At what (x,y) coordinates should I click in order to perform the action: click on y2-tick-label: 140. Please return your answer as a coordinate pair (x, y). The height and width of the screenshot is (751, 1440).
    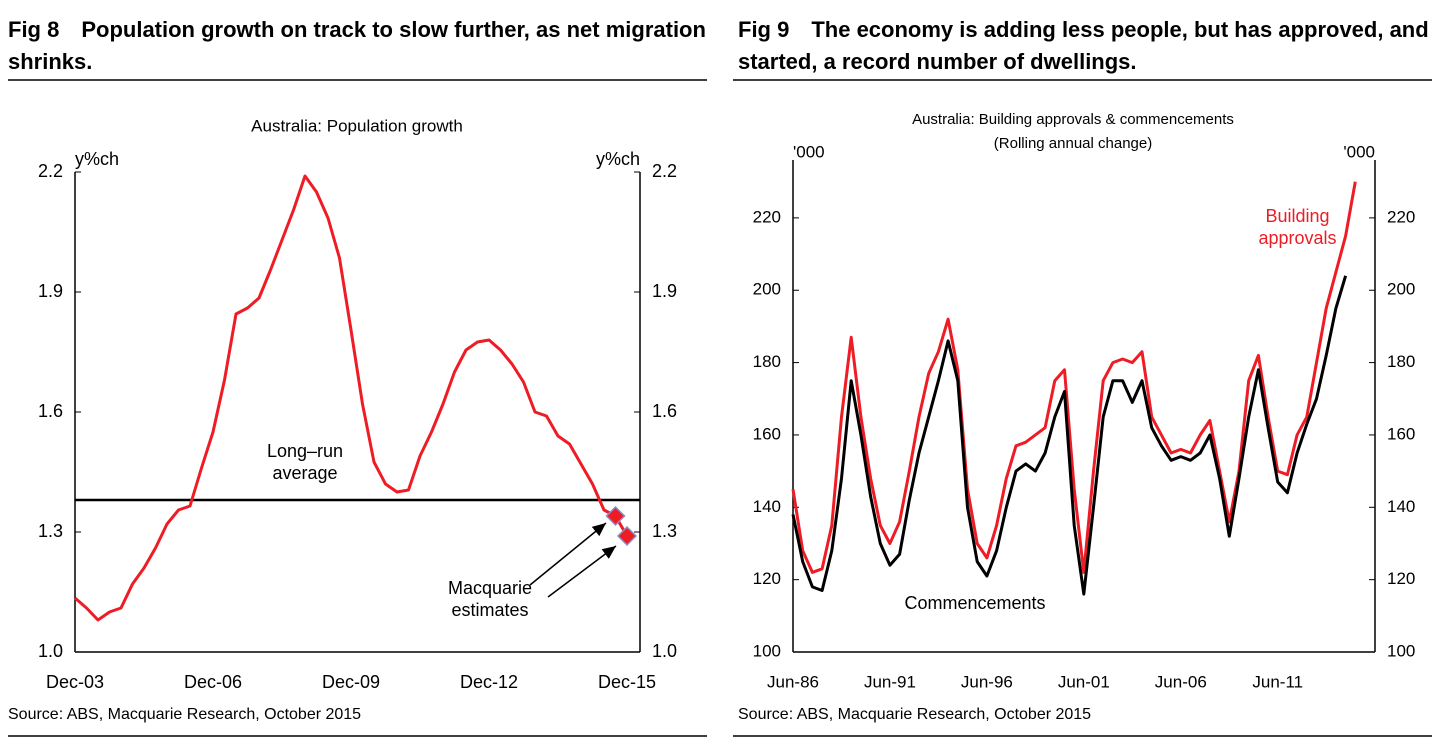
    Looking at the image, I should click on (1401, 506).